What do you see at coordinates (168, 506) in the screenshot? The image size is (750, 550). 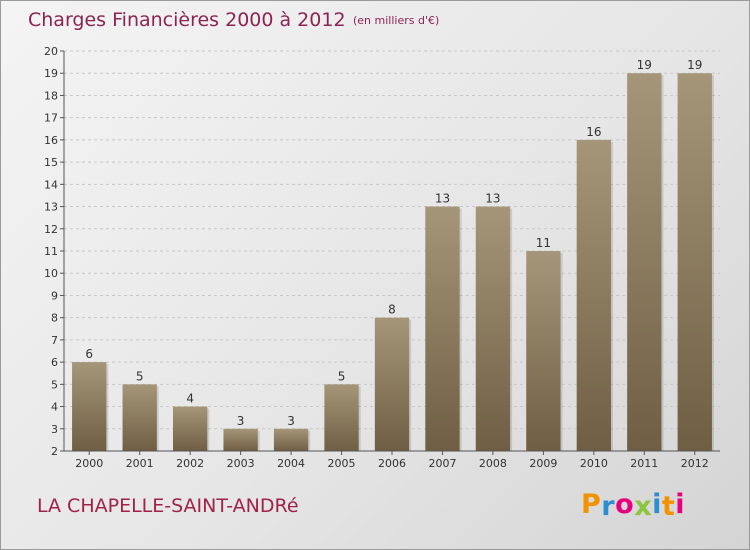 I see `commune-name: LA CHAPELLE-SAINT-ANDRé` at bounding box center [168, 506].